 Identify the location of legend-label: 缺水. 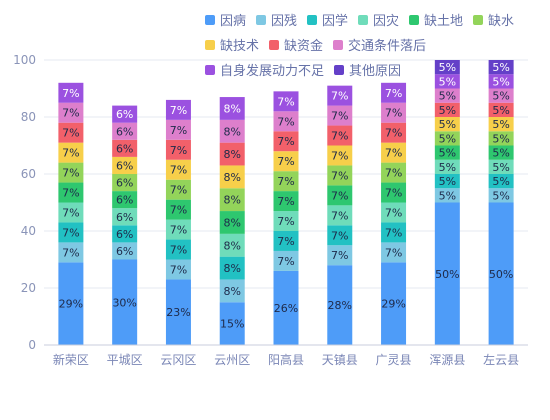
(501, 21).